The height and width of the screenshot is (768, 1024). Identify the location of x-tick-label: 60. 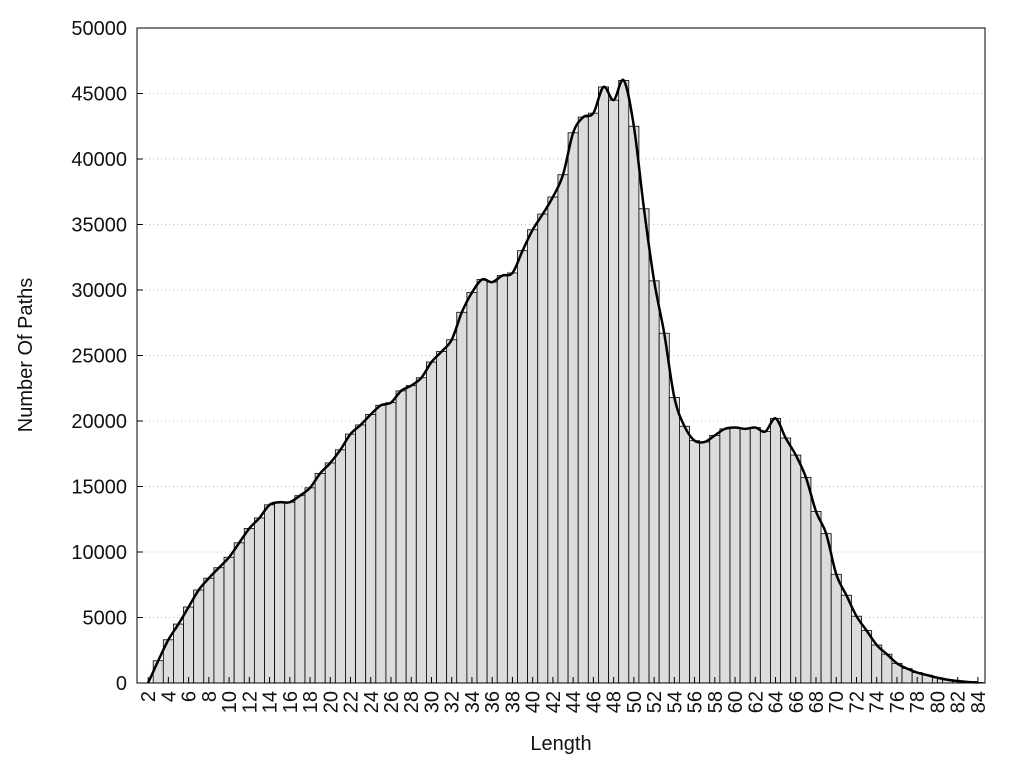
(736, 702).